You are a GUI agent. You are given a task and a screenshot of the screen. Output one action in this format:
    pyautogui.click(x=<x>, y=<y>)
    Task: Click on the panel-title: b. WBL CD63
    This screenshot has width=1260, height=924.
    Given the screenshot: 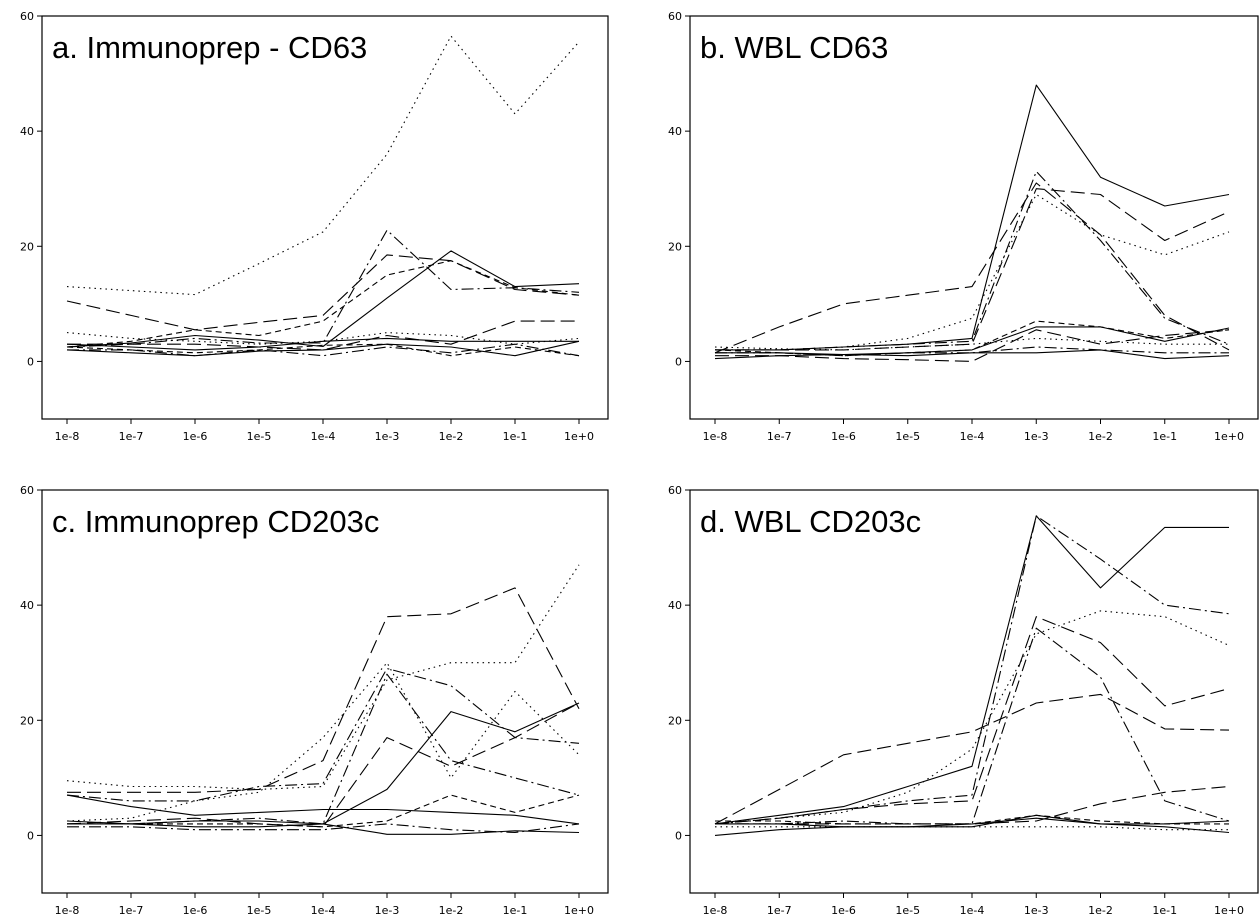 What is the action you would take?
    pyautogui.click(x=794, y=47)
    